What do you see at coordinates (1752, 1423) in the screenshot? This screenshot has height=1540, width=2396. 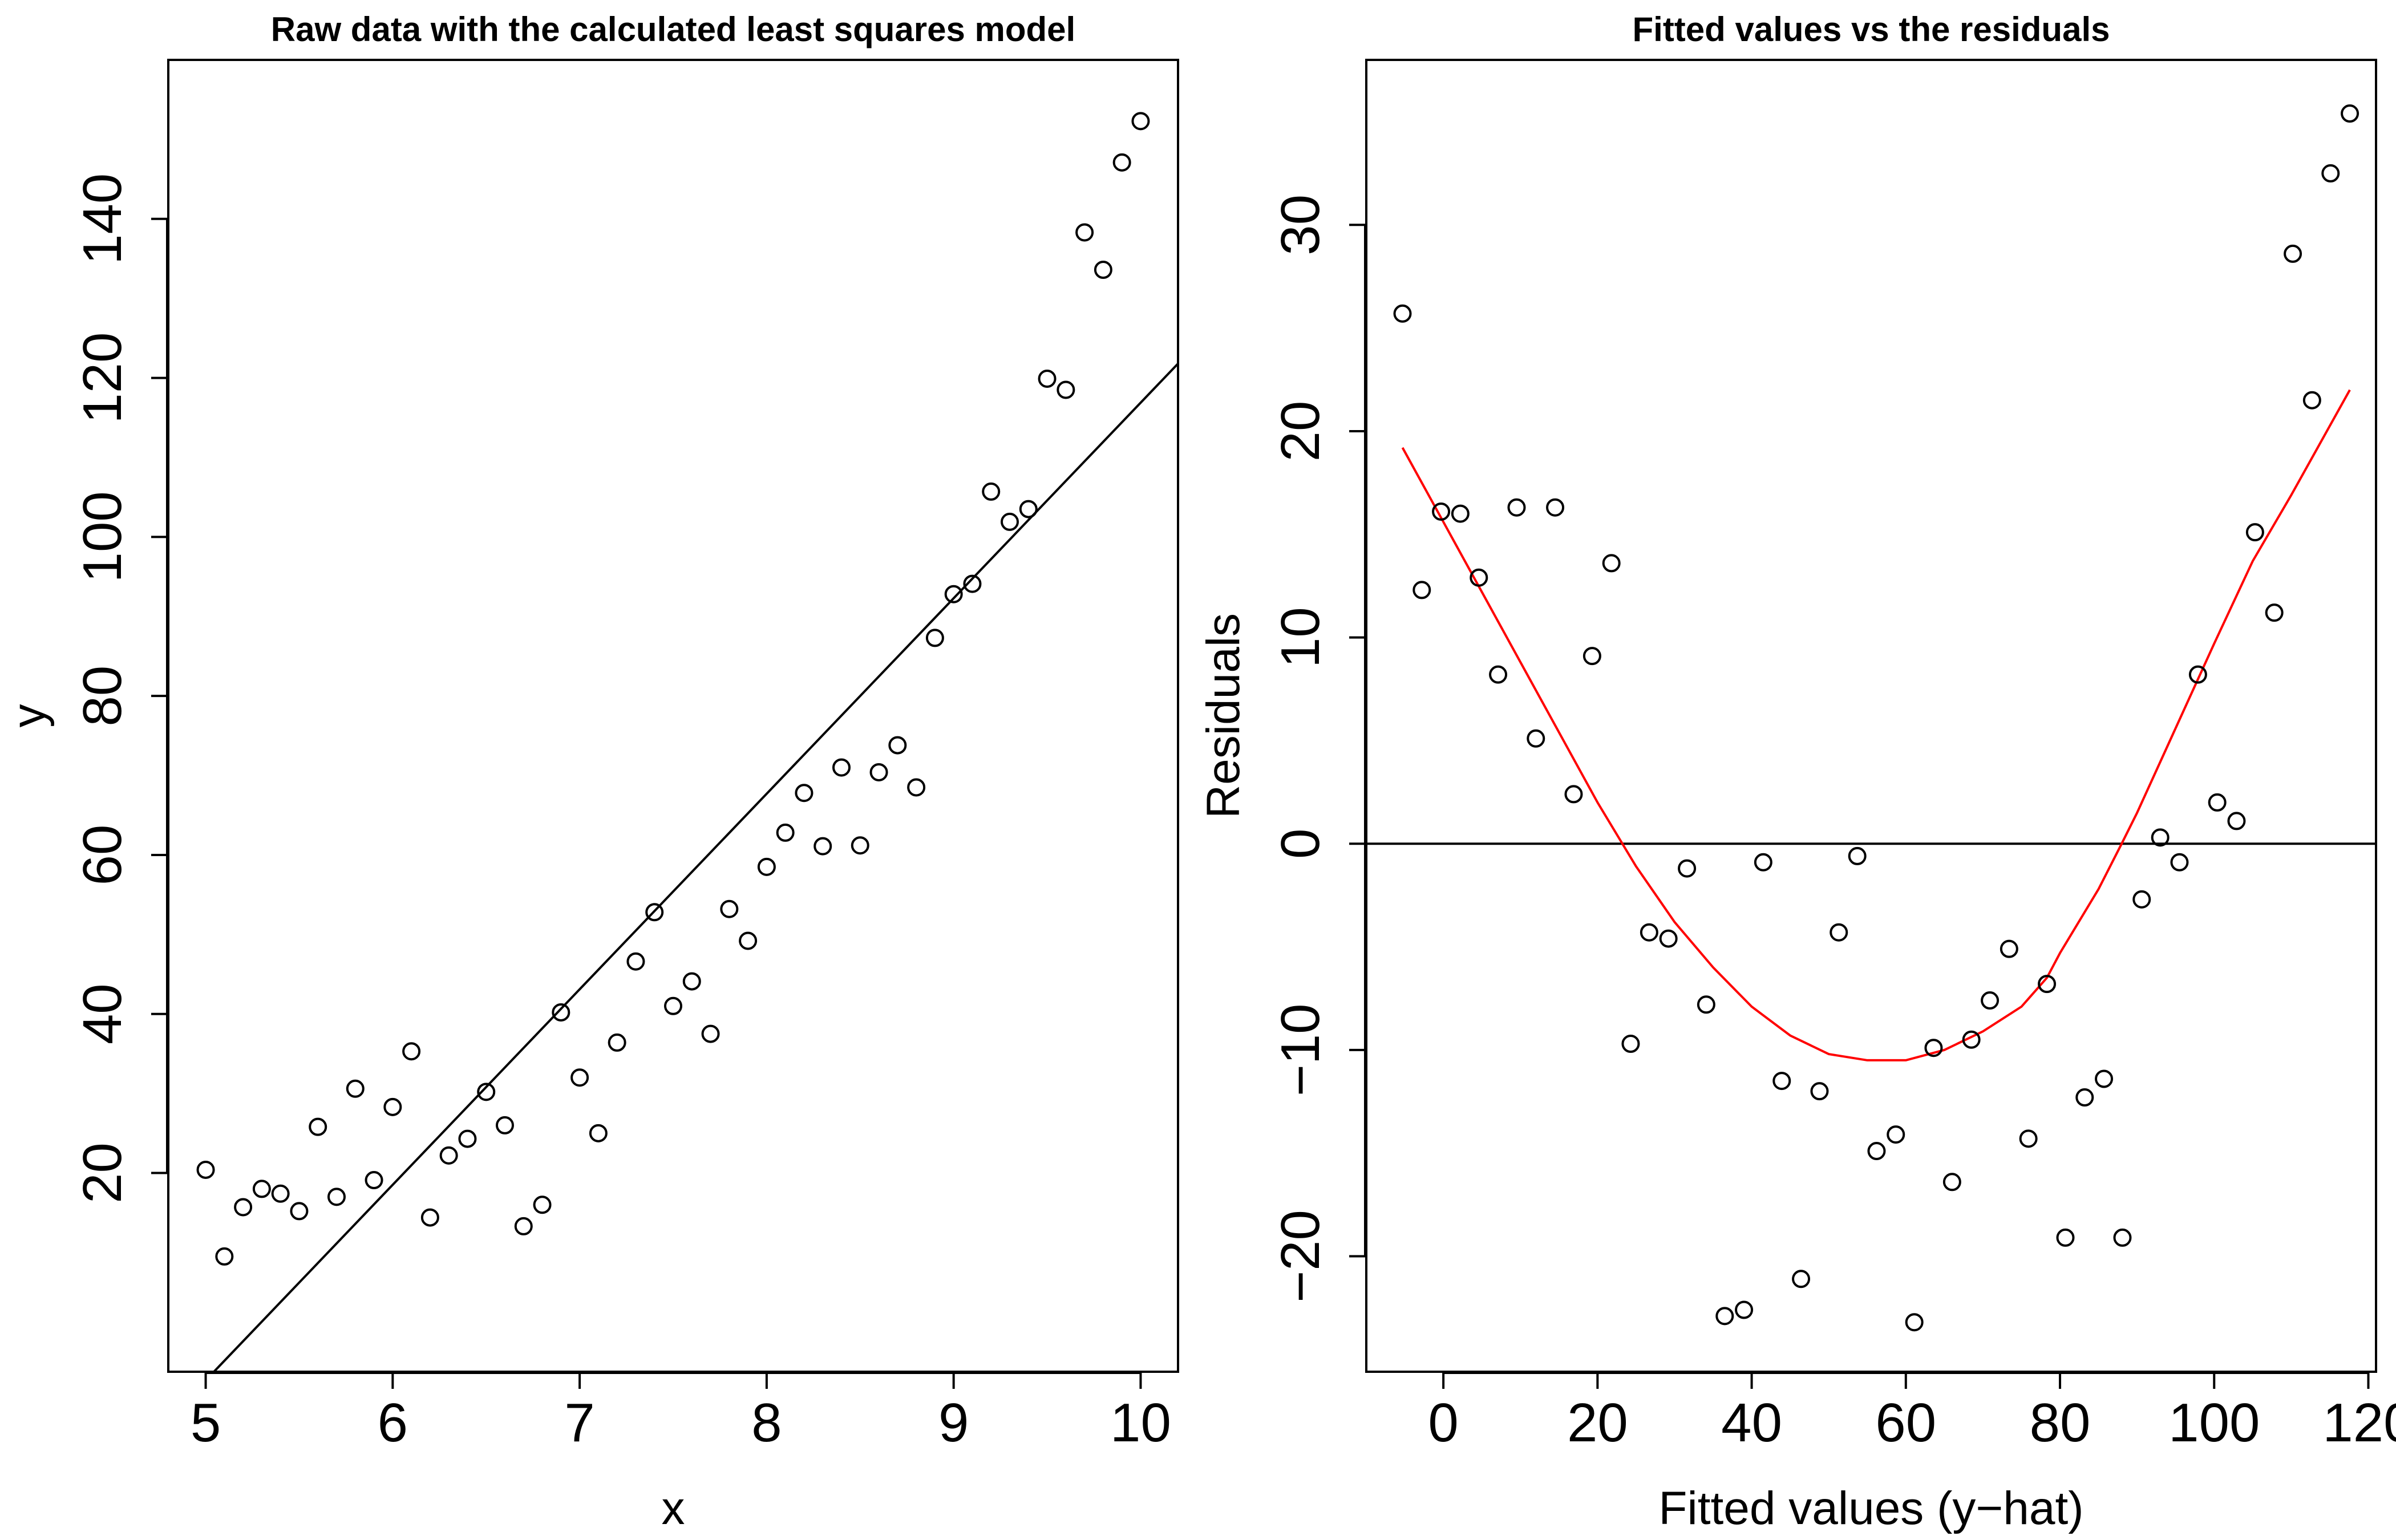 I see `x-tick-label: 40` at bounding box center [1752, 1423].